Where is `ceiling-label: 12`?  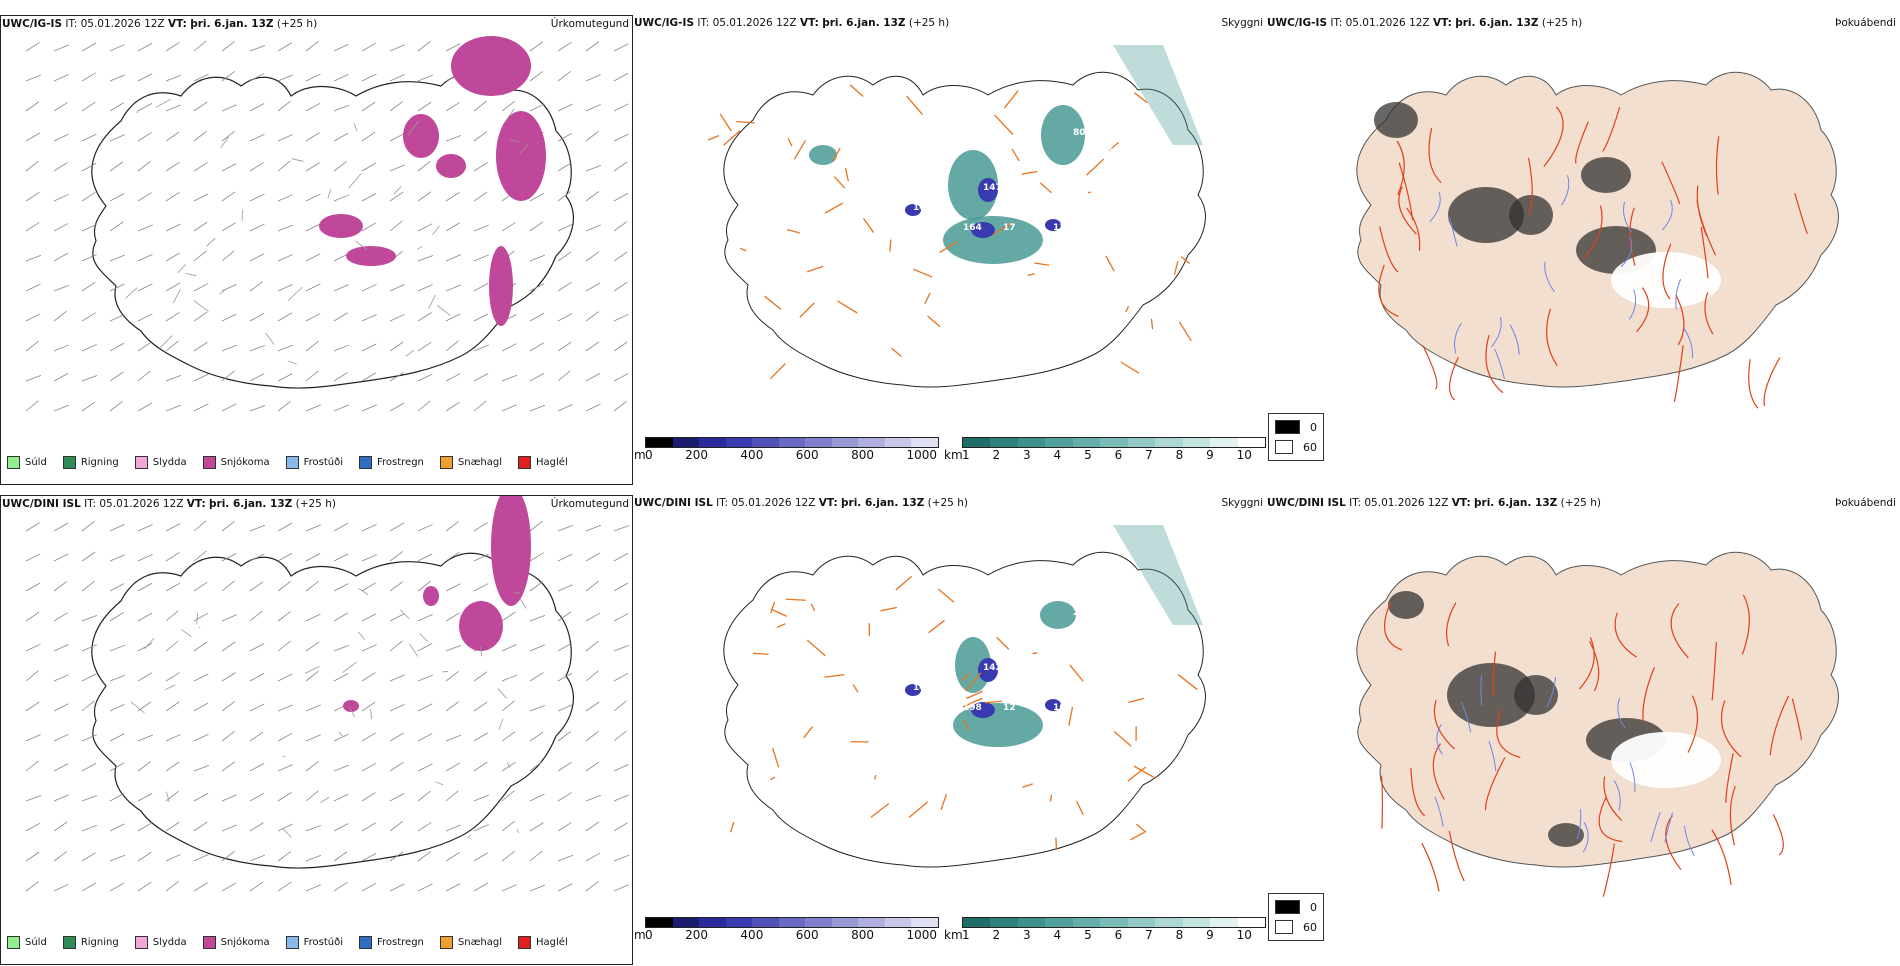
ceiling-label: 12 is located at coordinates (1009, 708).